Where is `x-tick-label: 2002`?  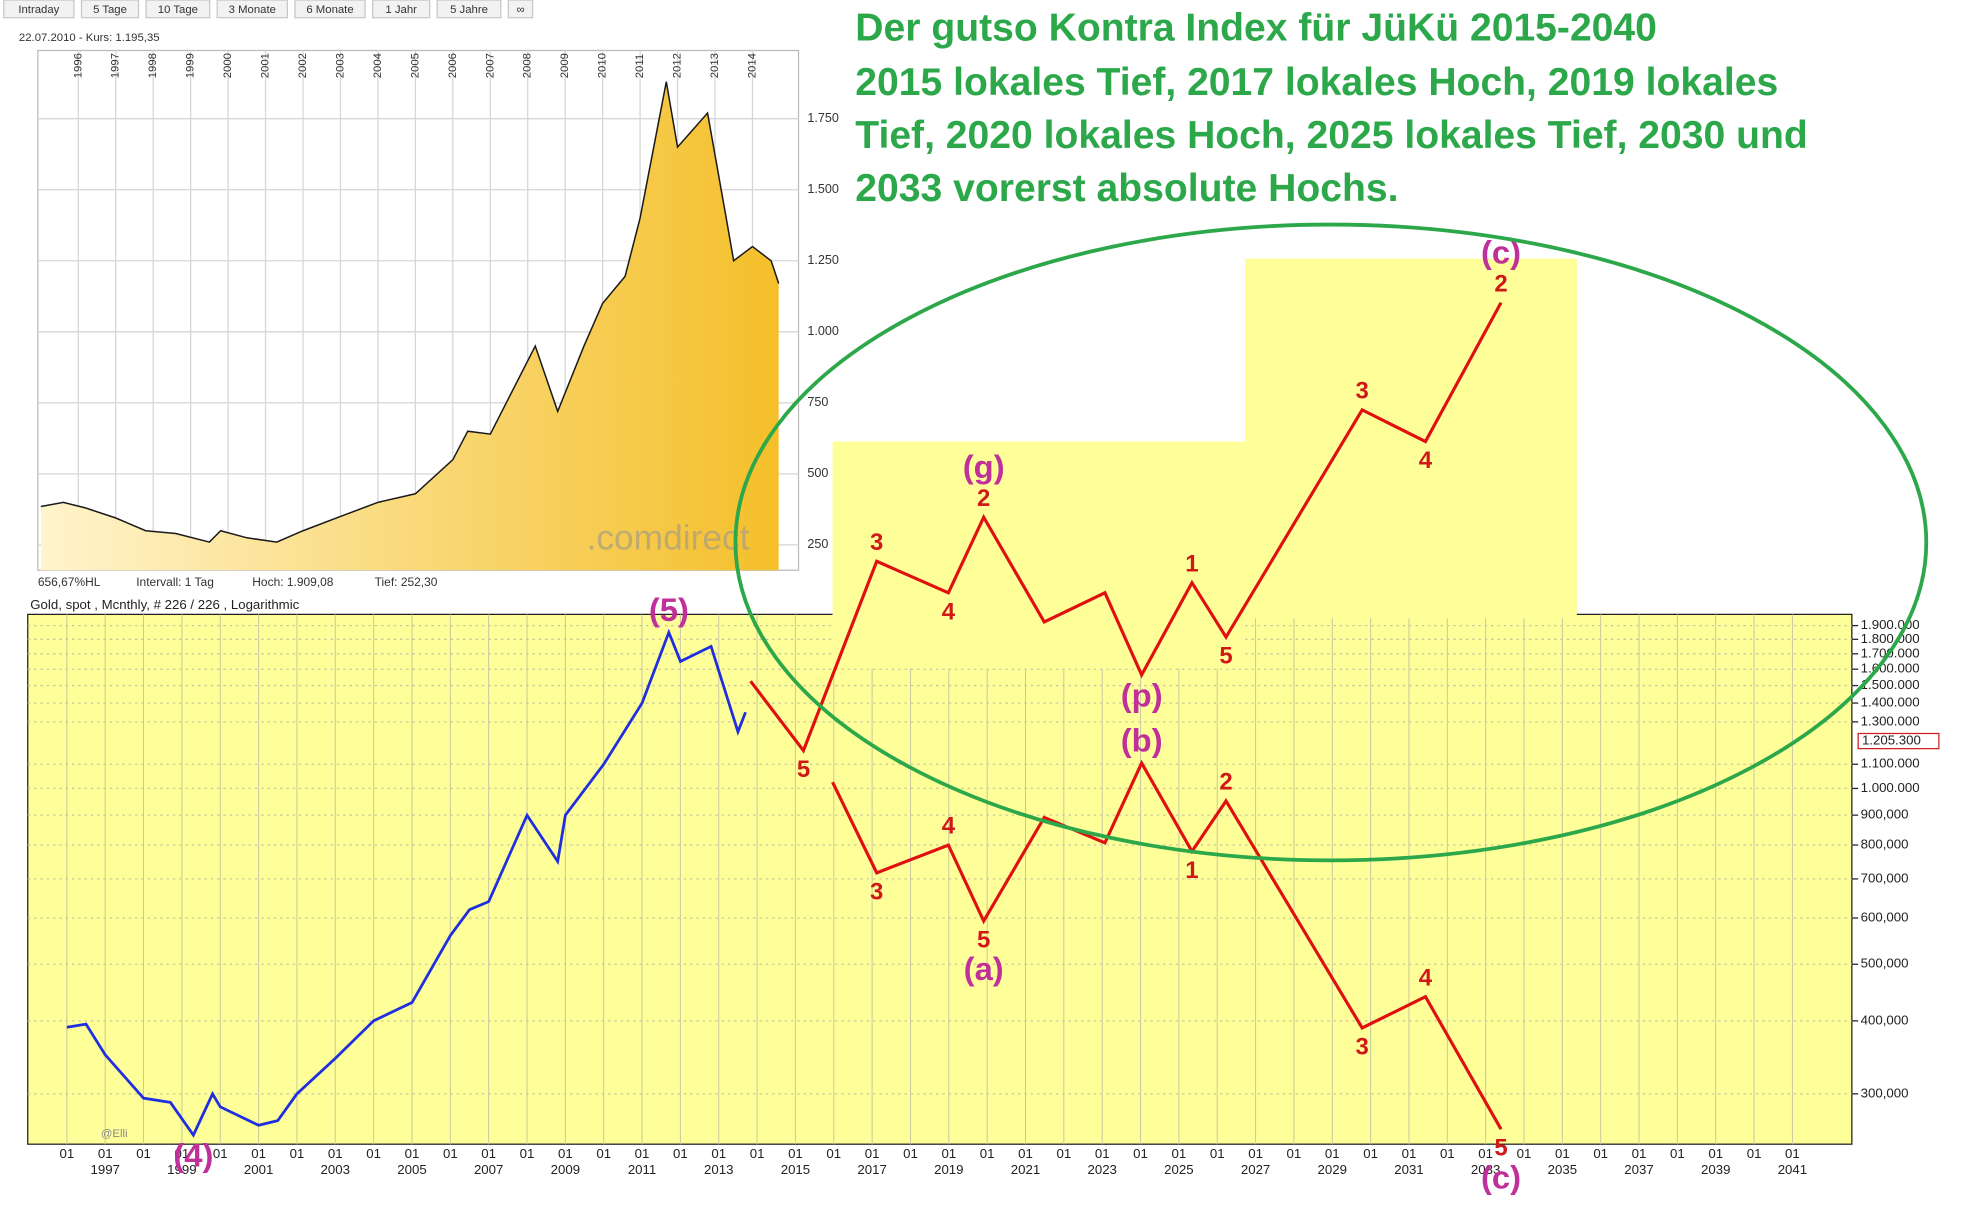
x-tick-label: 2002 is located at coordinates (303, 65).